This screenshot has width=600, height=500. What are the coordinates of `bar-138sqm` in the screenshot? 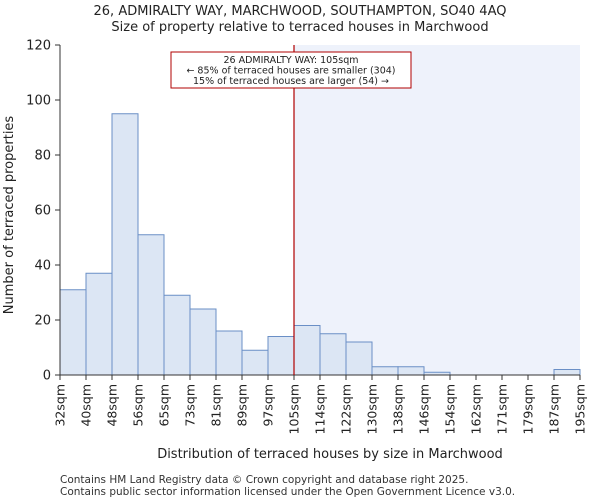 It's located at (411, 371).